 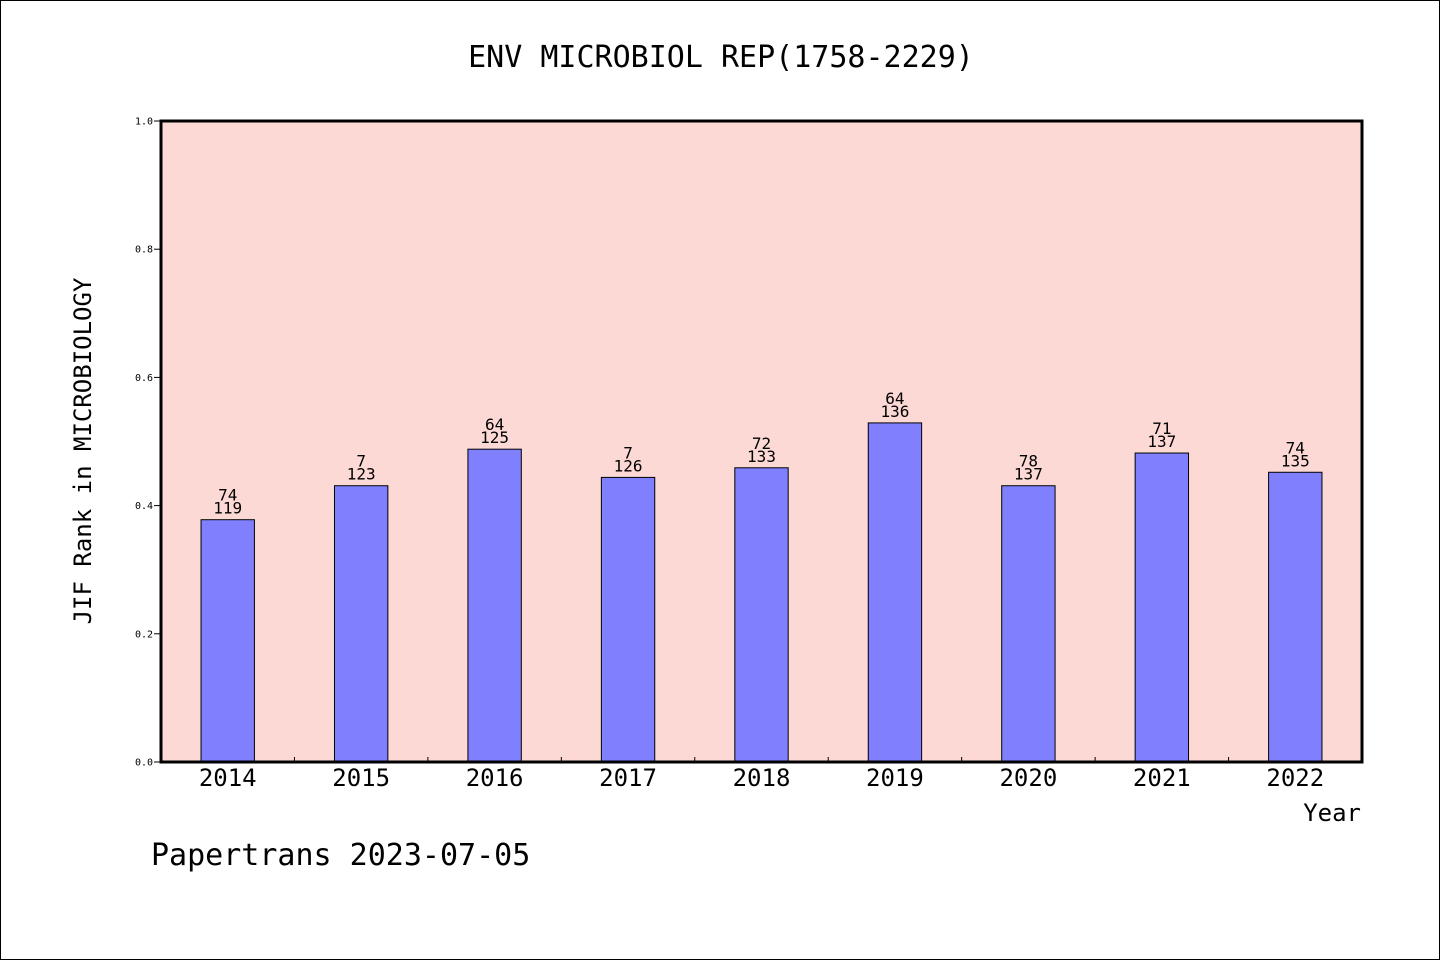 What do you see at coordinates (762, 778) in the screenshot?
I see `x-tick-label: 2018` at bounding box center [762, 778].